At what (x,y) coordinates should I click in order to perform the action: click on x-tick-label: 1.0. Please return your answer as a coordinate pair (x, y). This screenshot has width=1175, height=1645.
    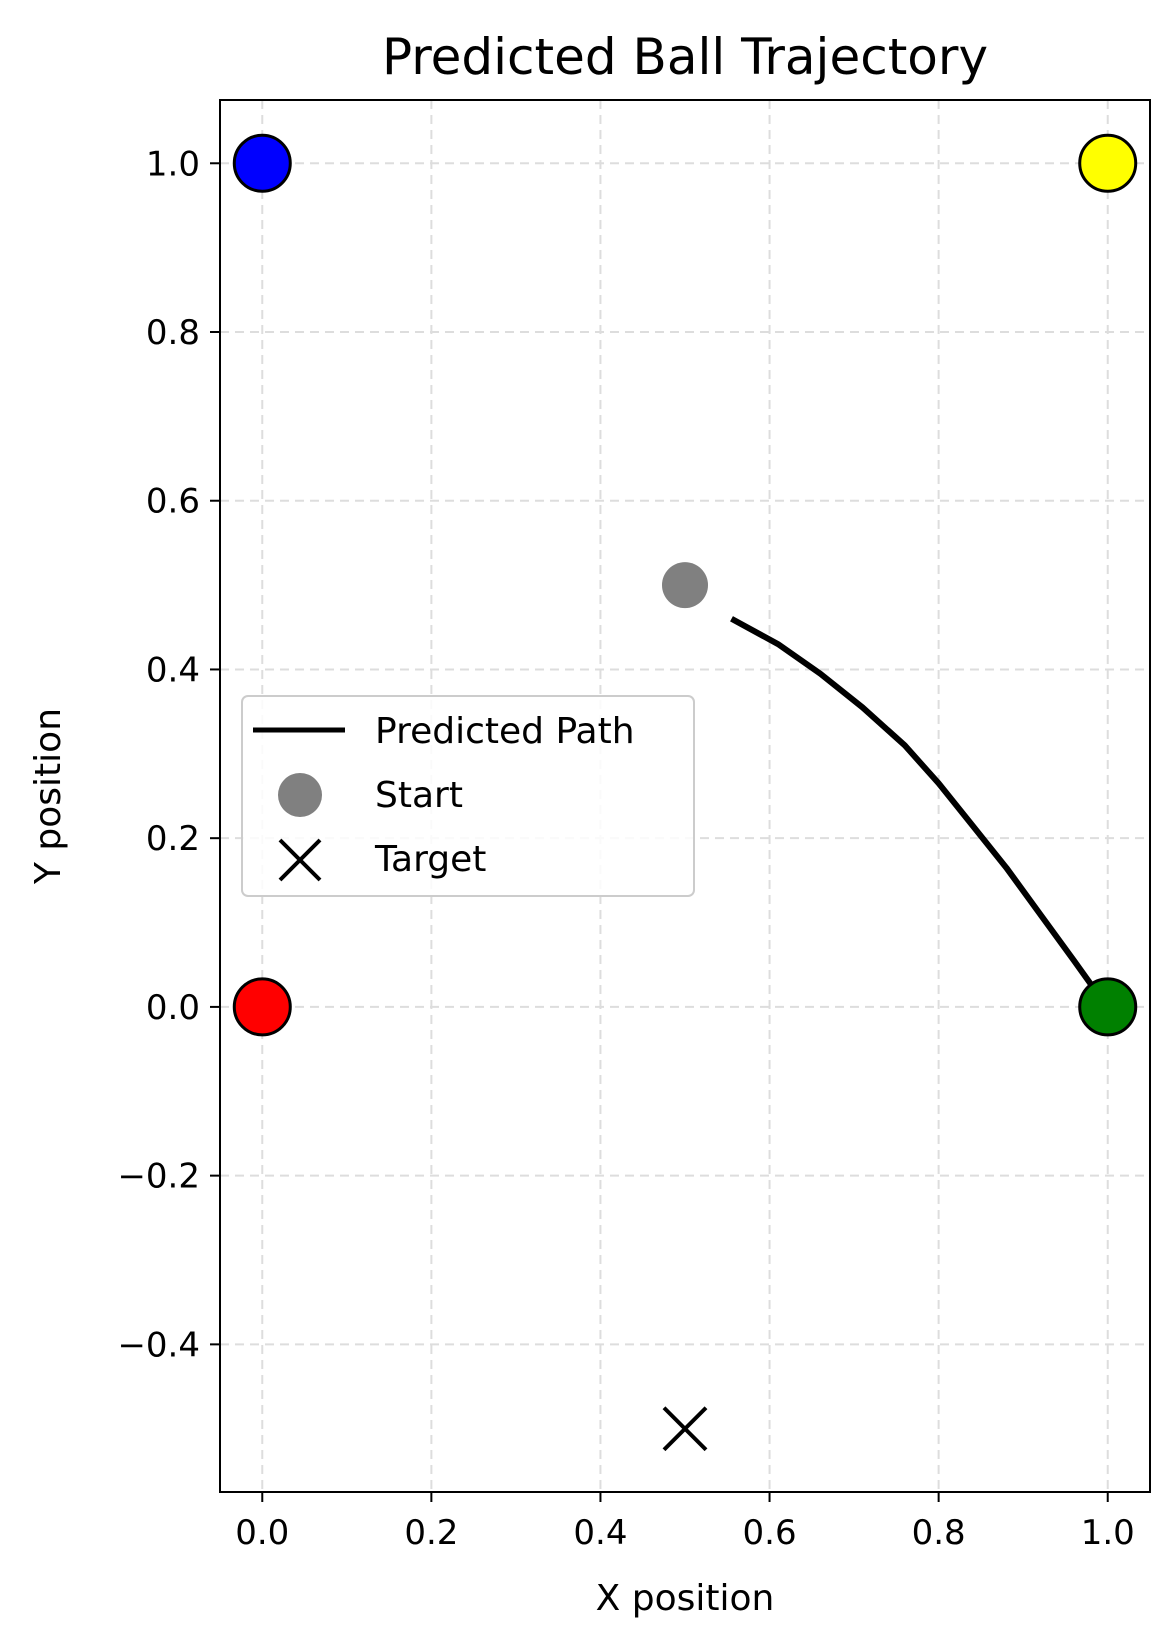
    Looking at the image, I should click on (1108, 1533).